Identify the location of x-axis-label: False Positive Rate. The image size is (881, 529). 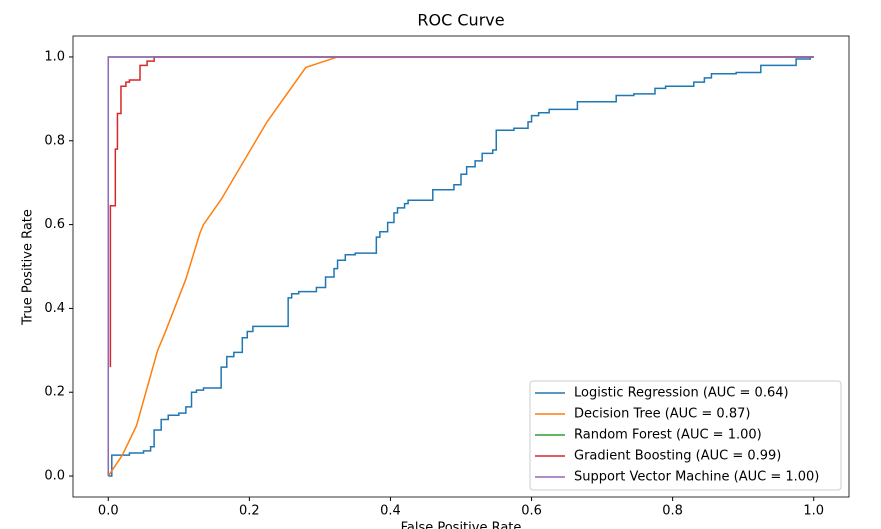
(461, 525).